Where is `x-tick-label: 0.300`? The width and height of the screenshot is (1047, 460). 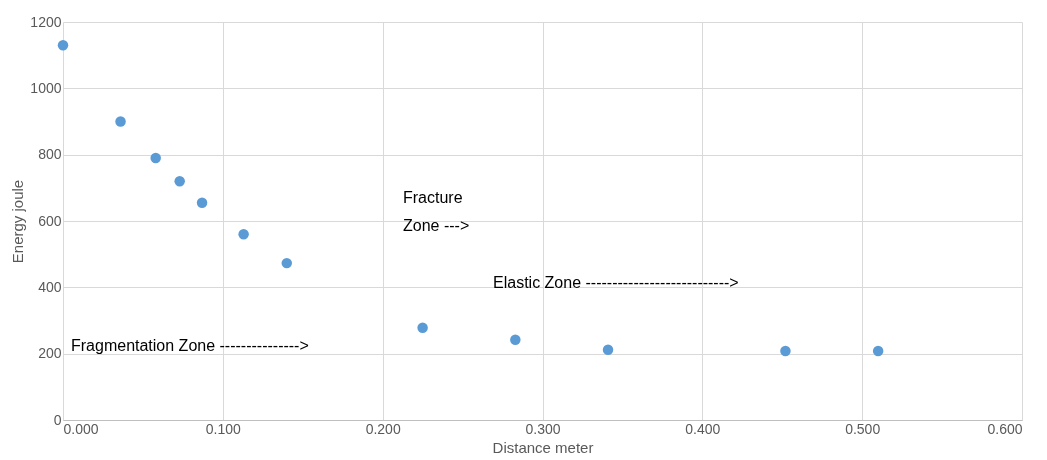 x-tick-label: 0.300 is located at coordinates (543, 428).